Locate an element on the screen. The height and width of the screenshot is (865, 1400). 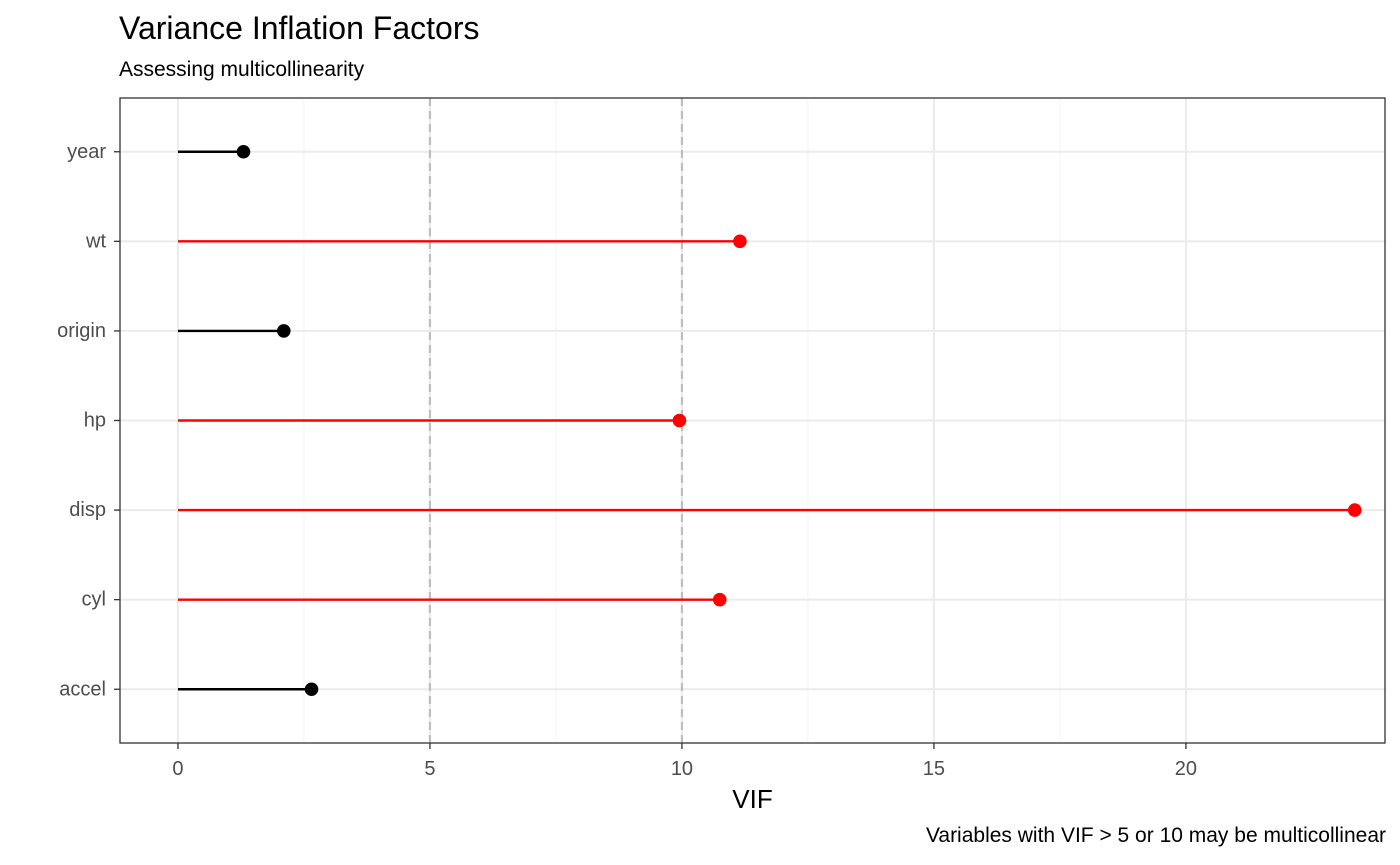
x-tick-label-10: 10 is located at coordinates (682, 769).